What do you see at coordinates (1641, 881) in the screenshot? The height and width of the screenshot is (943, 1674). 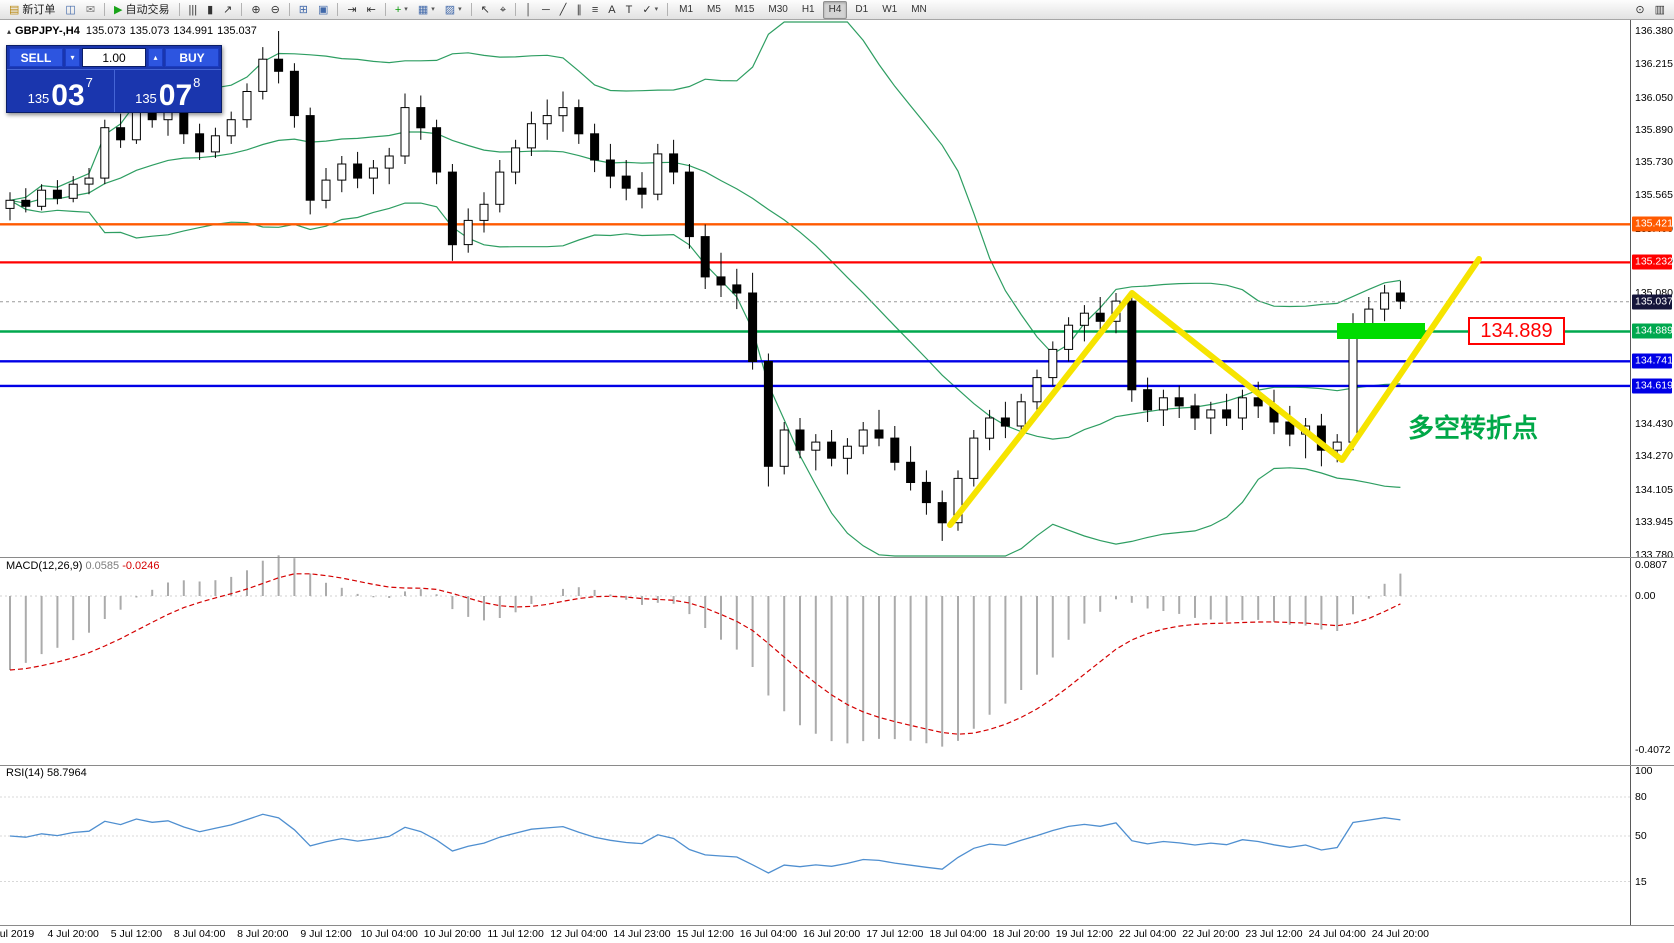 I see `rsi-axis-tick: 15` at bounding box center [1641, 881].